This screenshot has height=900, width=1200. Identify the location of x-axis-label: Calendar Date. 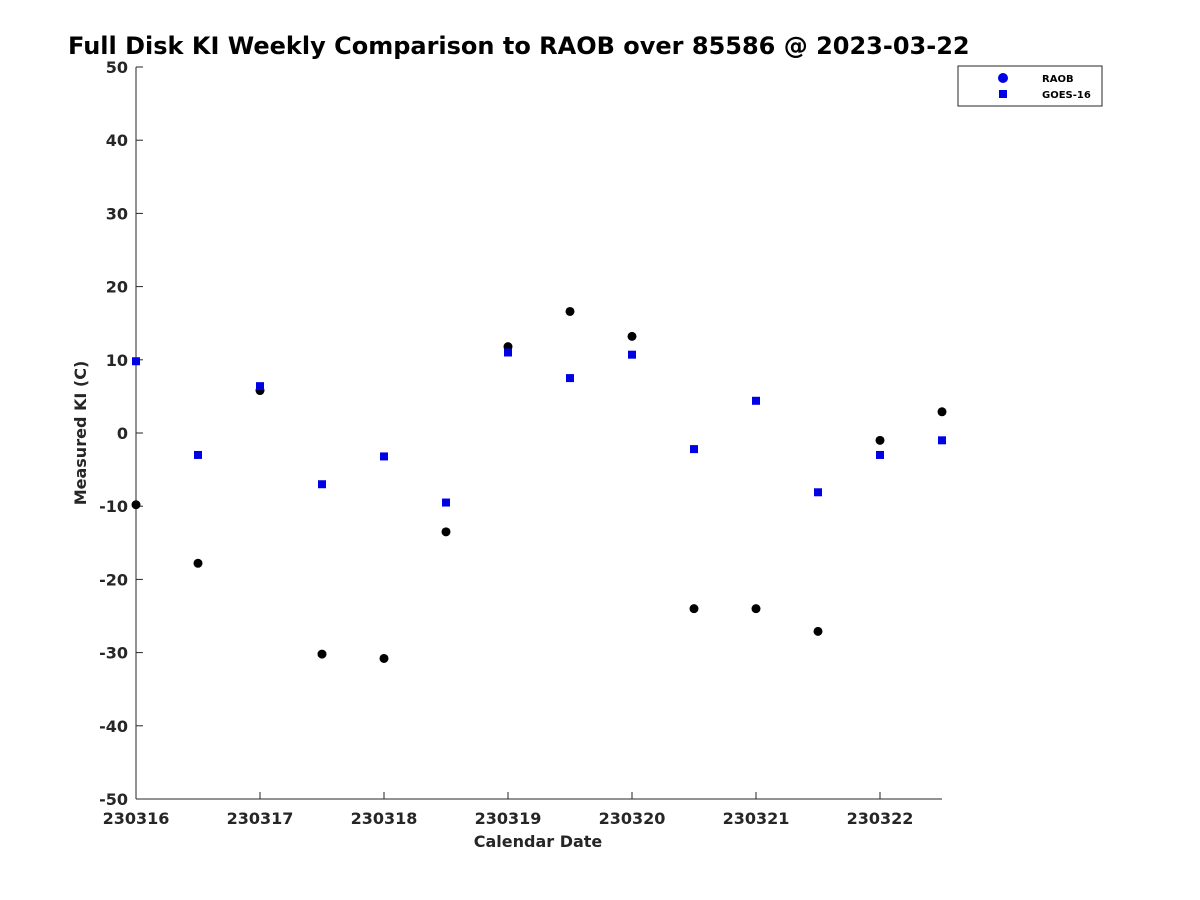
(538, 841).